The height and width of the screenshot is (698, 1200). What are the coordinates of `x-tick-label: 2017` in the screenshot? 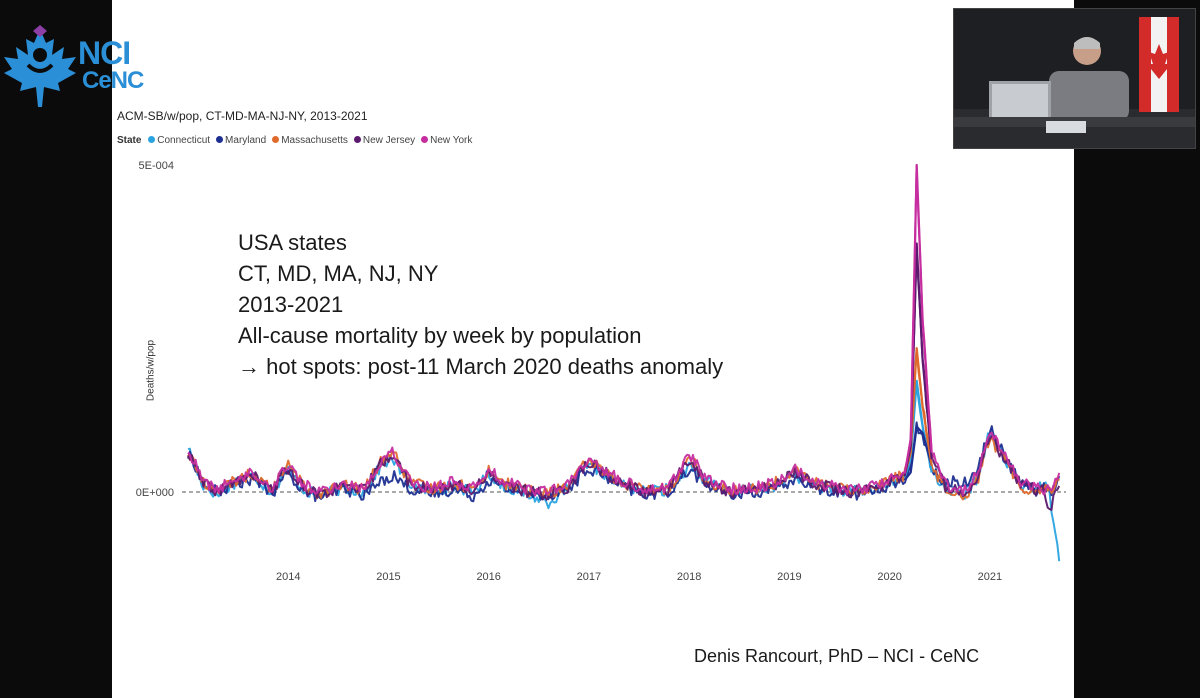 It's located at (589, 577).